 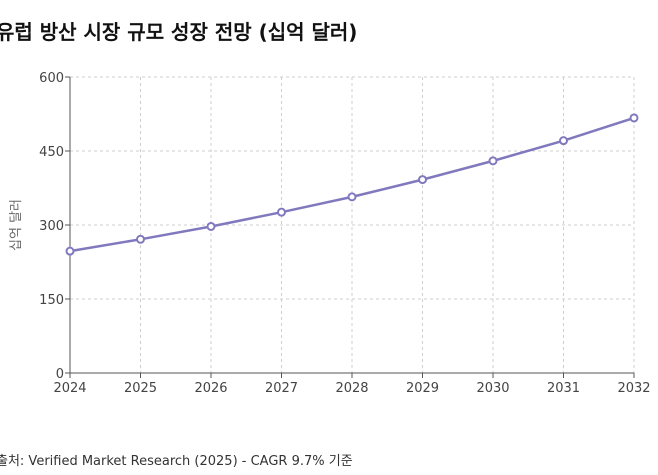 I want to click on y-tick-label-450: 450, so click(x=51, y=152).